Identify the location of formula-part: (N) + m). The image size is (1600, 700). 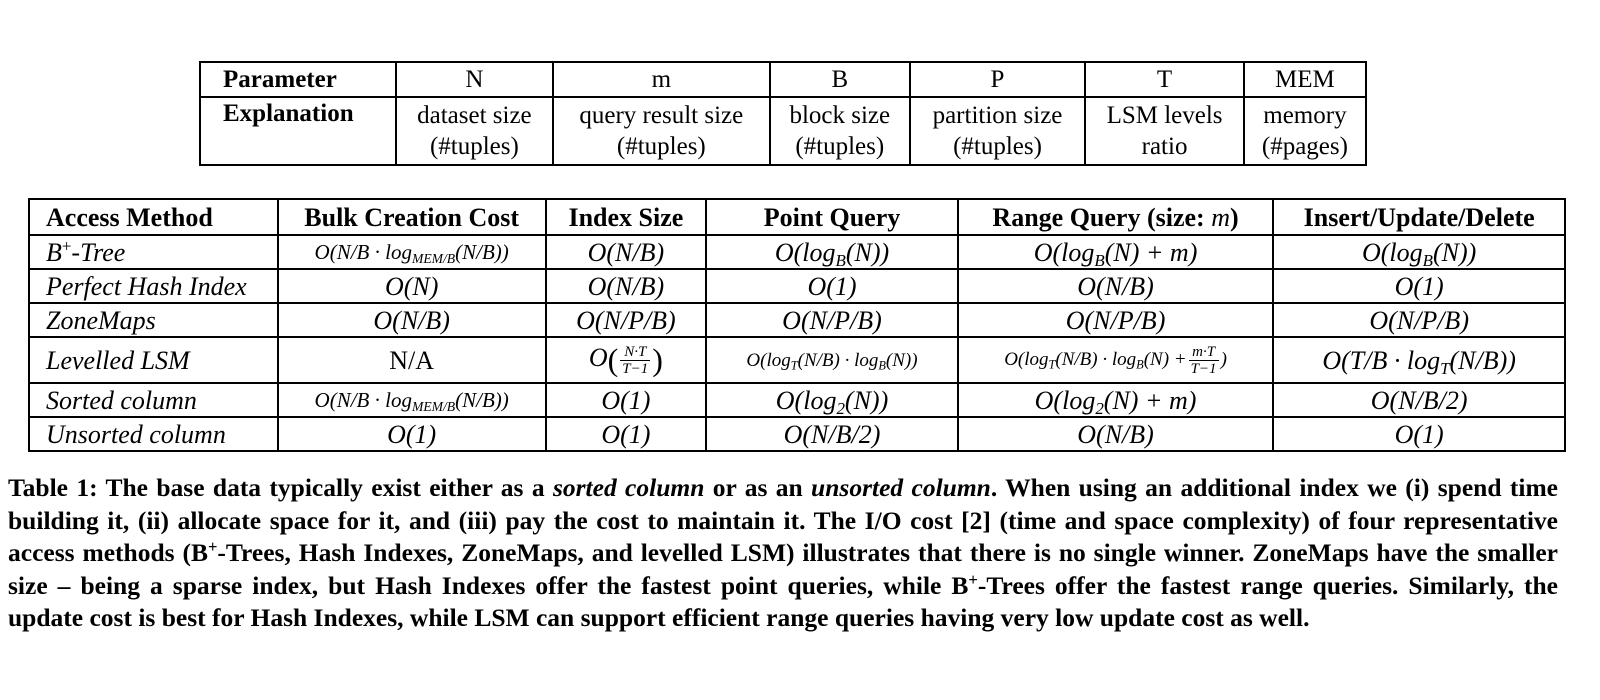
(1150, 400).